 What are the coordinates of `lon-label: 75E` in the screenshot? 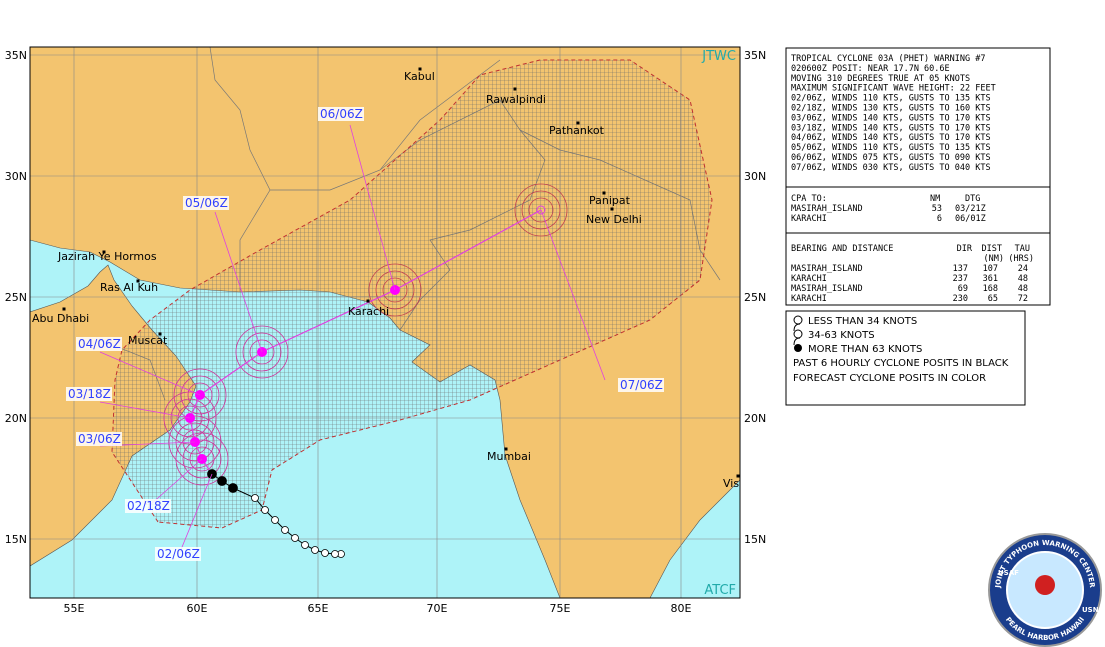 It's located at (560, 608).